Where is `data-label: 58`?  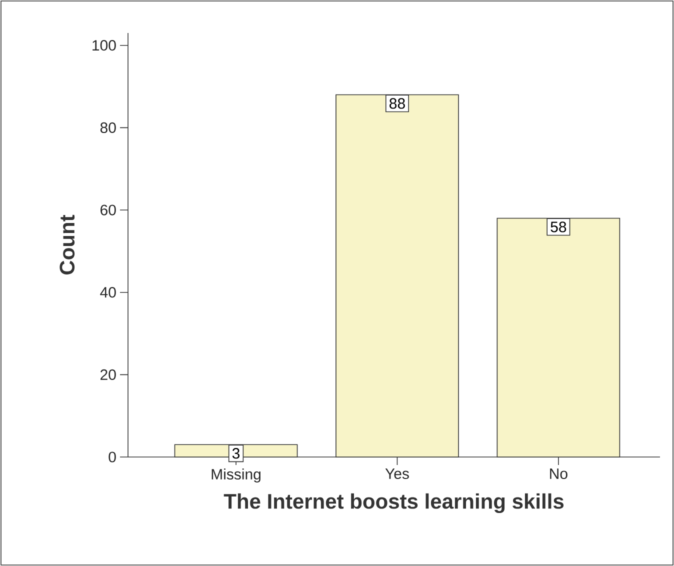 data-label: 58 is located at coordinates (558, 227).